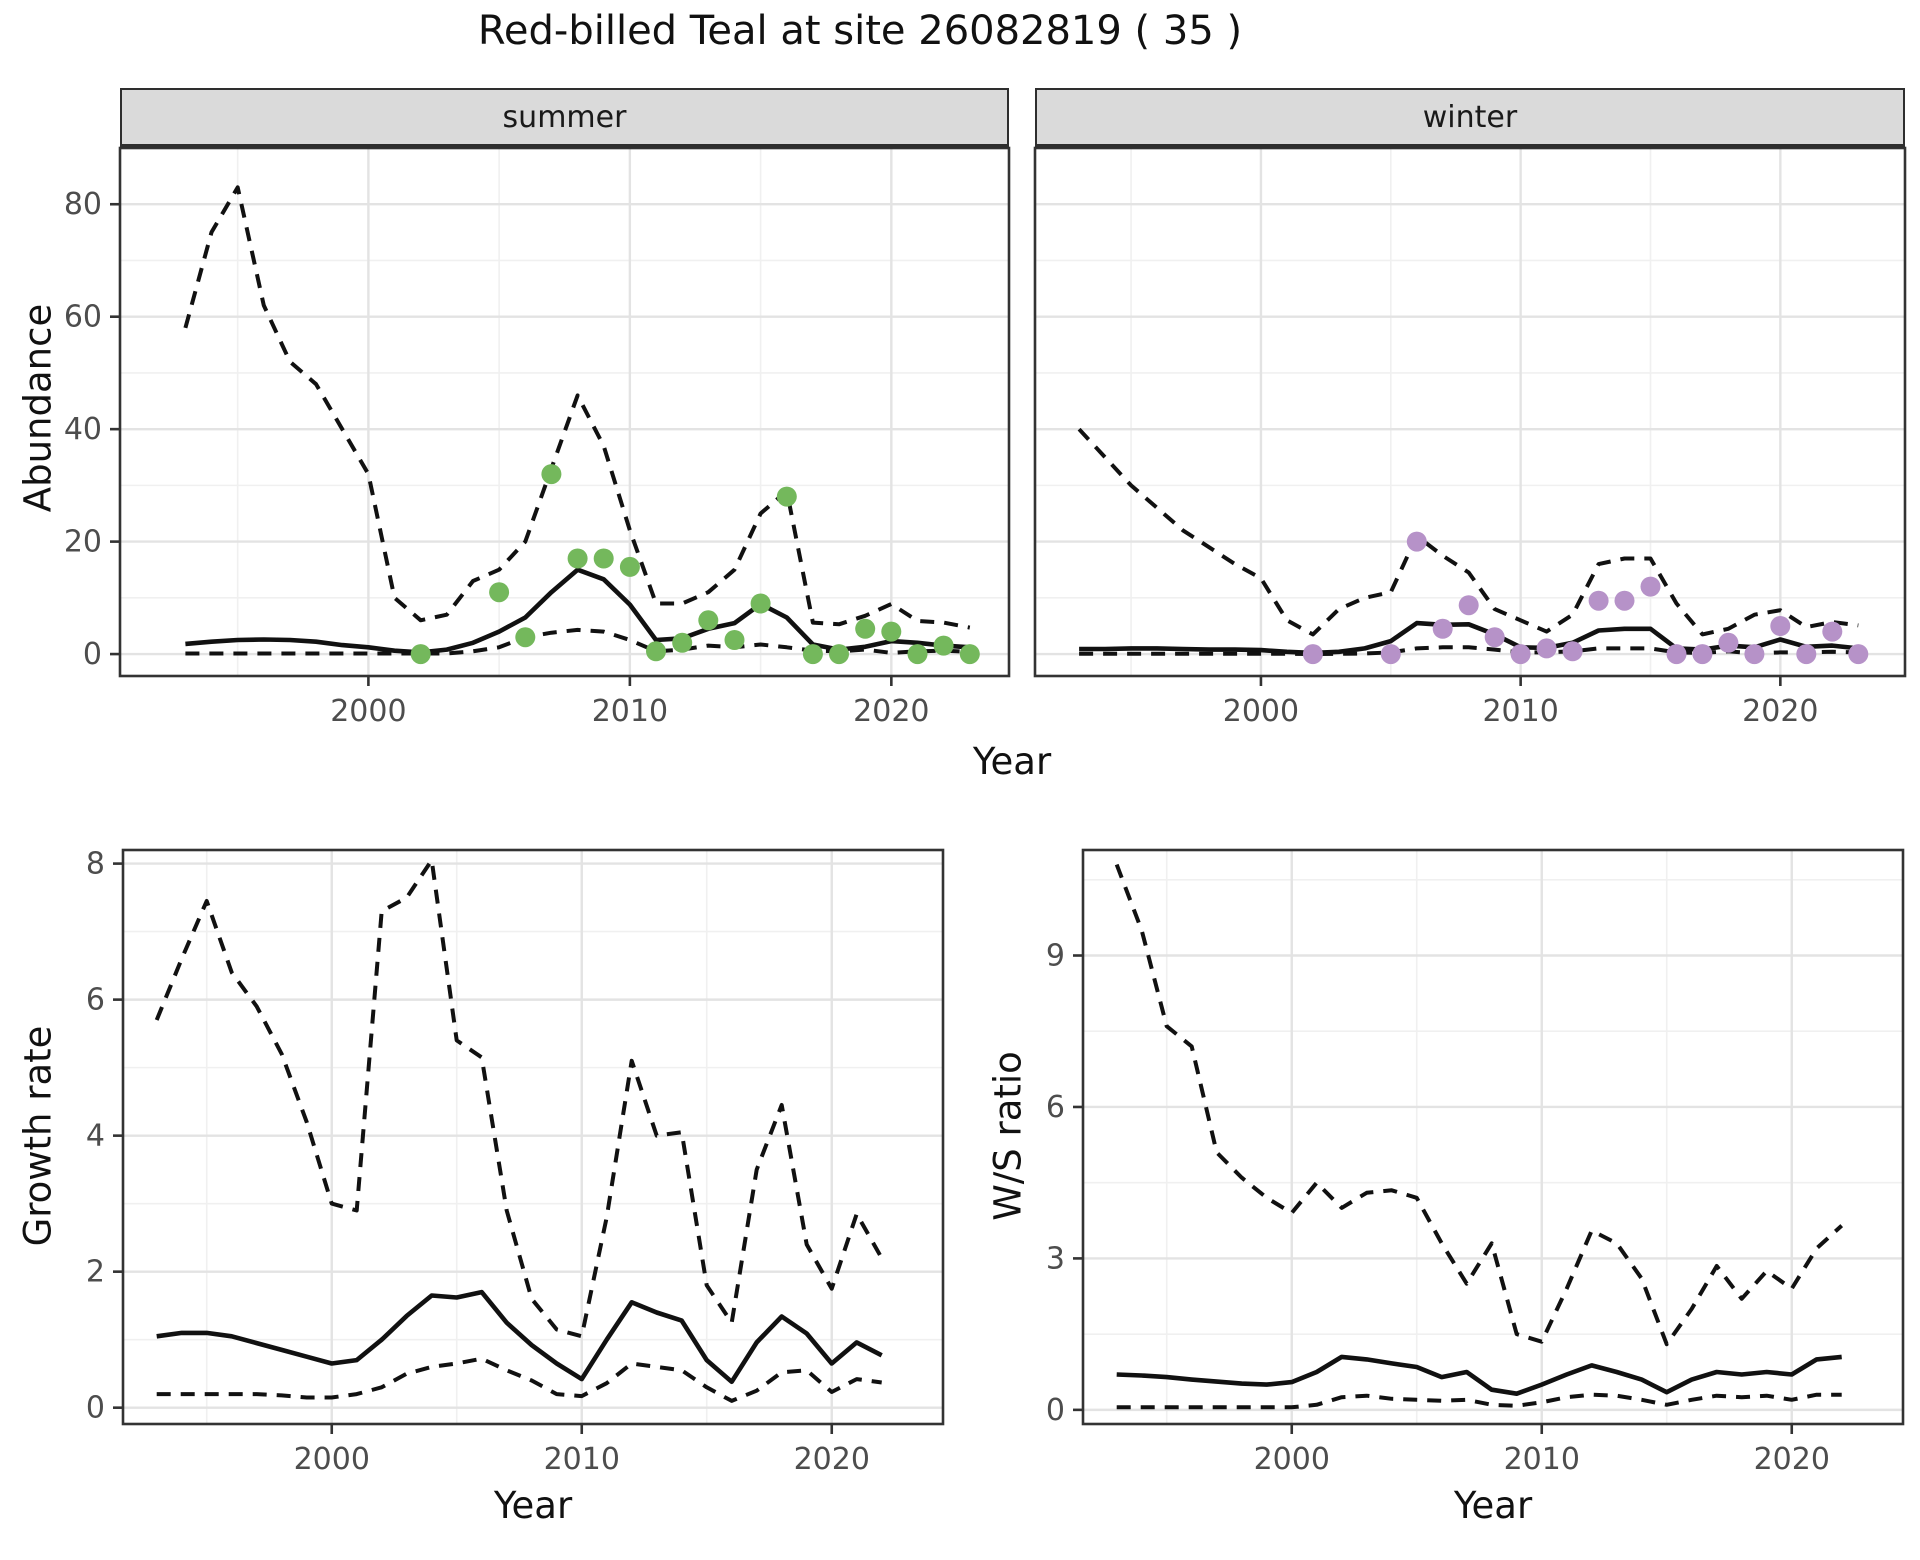 The height and width of the screenshot is (1560, 1920). I want to click on y-tick-label: 60, so click(83, 317).